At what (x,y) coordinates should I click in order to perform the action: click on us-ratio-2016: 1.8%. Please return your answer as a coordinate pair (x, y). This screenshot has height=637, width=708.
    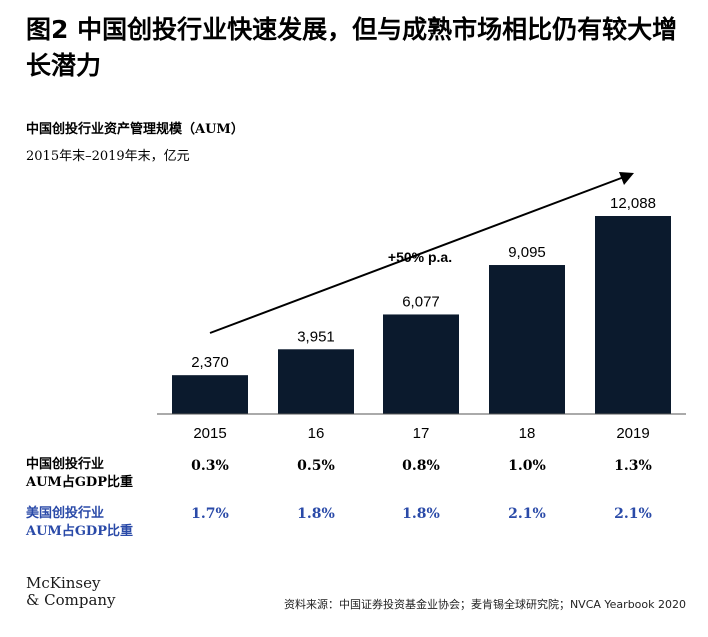
    Looking at the image, I should click on (316, 514).